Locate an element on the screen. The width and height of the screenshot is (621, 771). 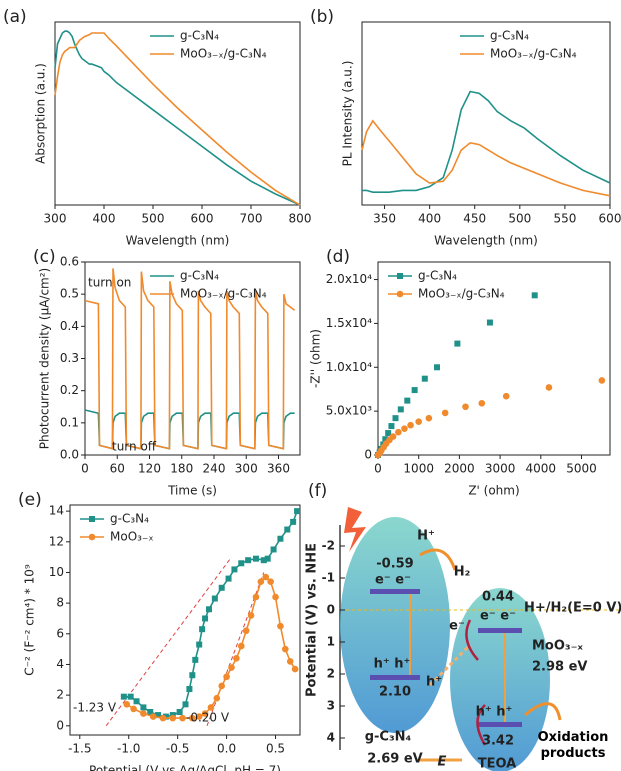
panel-label: (a) is located at coordinates (15, 17).